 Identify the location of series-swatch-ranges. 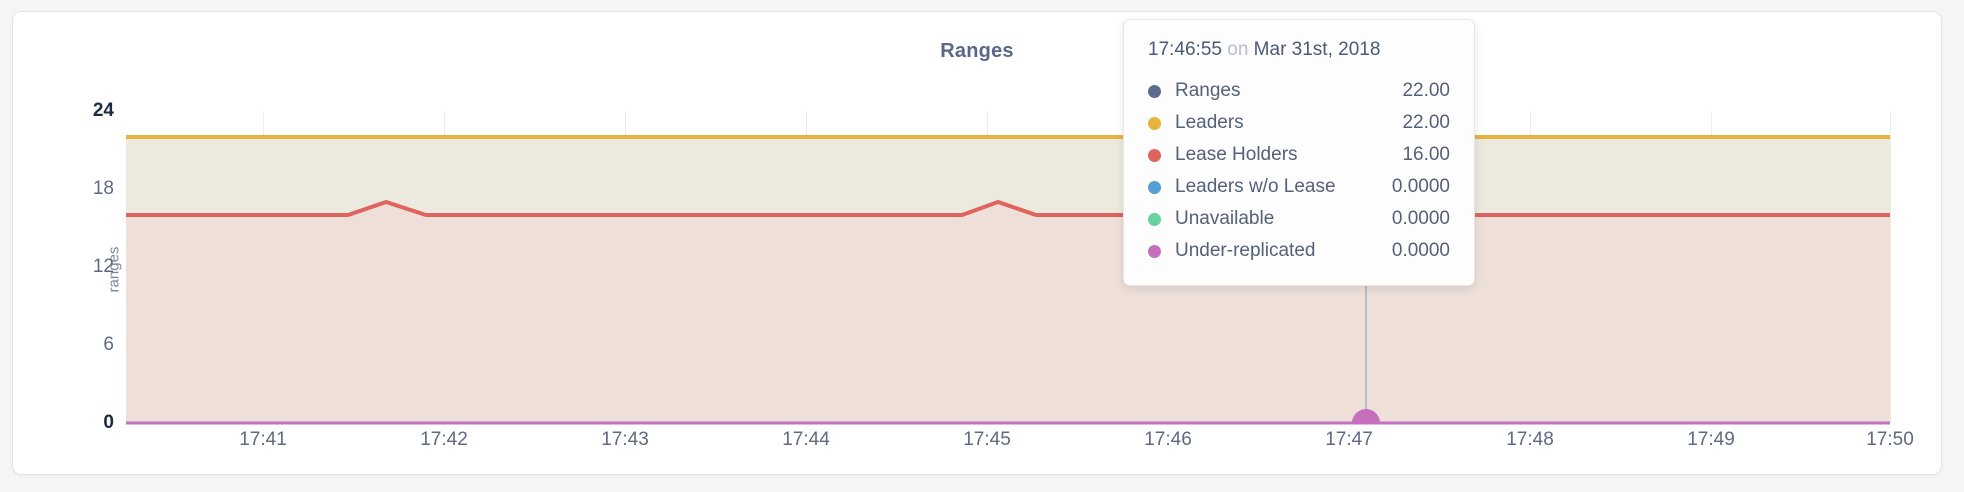
(1154, 91).